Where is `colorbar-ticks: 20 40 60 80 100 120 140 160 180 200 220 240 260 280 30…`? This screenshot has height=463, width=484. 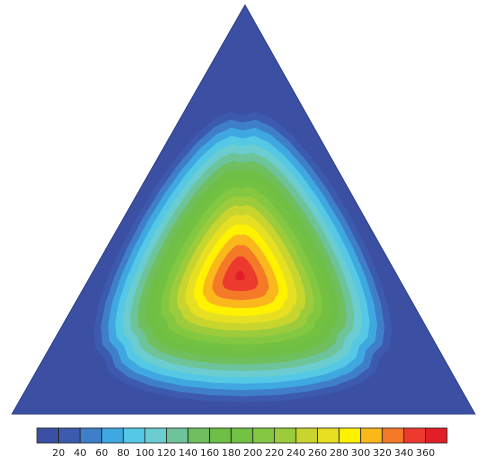 colorbar-ticks: 20 40 60 80 100 120 140 160 180 200 220 240 260 280 30… is located at coordinates (243, 453).